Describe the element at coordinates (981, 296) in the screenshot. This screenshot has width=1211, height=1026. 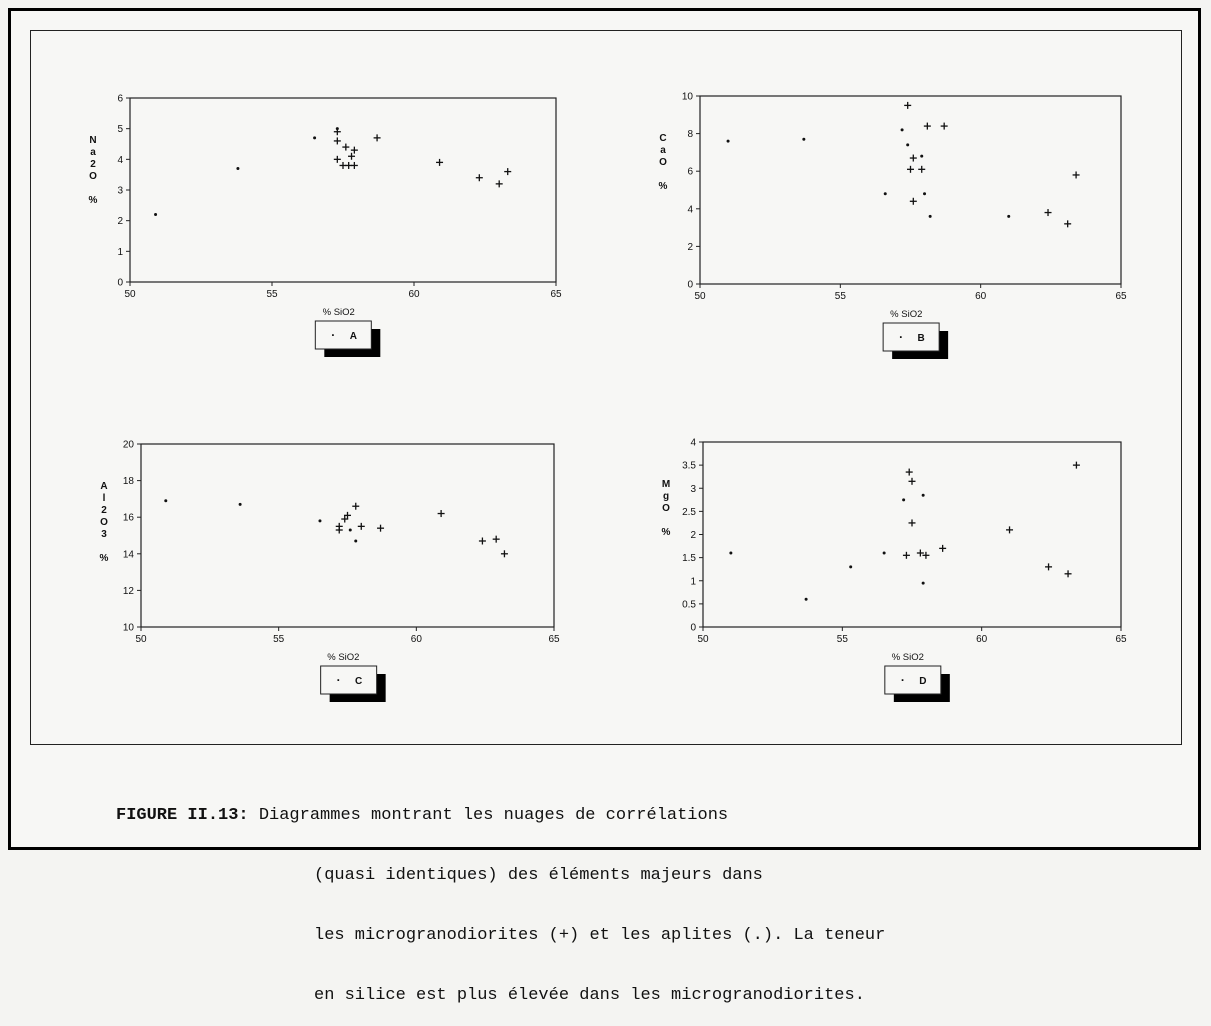
I see `x-tick-label-b-2: 60` at that location.